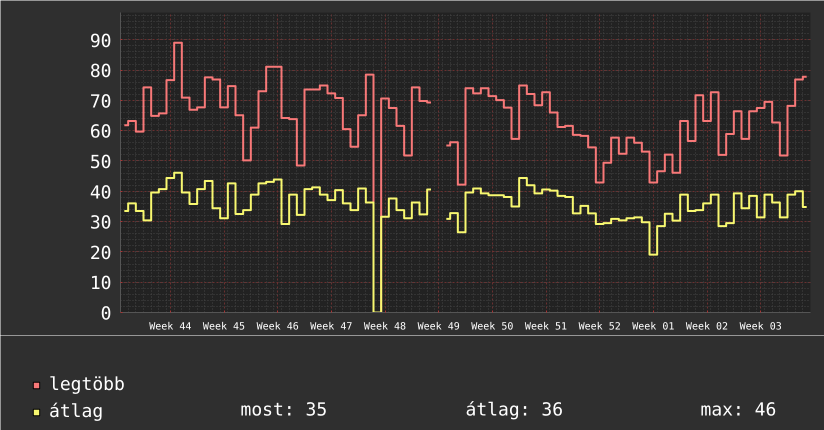 Image resolution: width=824 pixels, height=430 pixels. Describe the element at coordinates (101, 162) in the screenshot. I see `y-tick-label: 50` at that location.